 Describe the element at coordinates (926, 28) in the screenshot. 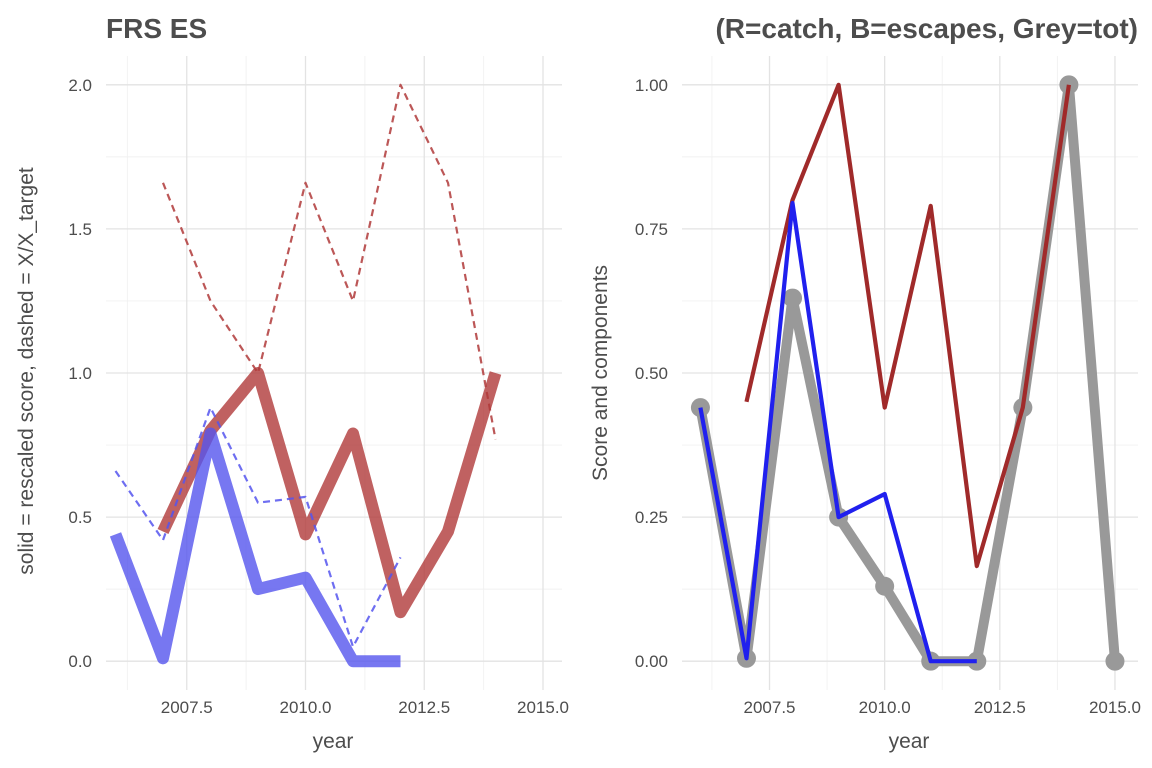

I see `right-panel-title: (R=catch, B=escapes, Grey=tot)` at that location.